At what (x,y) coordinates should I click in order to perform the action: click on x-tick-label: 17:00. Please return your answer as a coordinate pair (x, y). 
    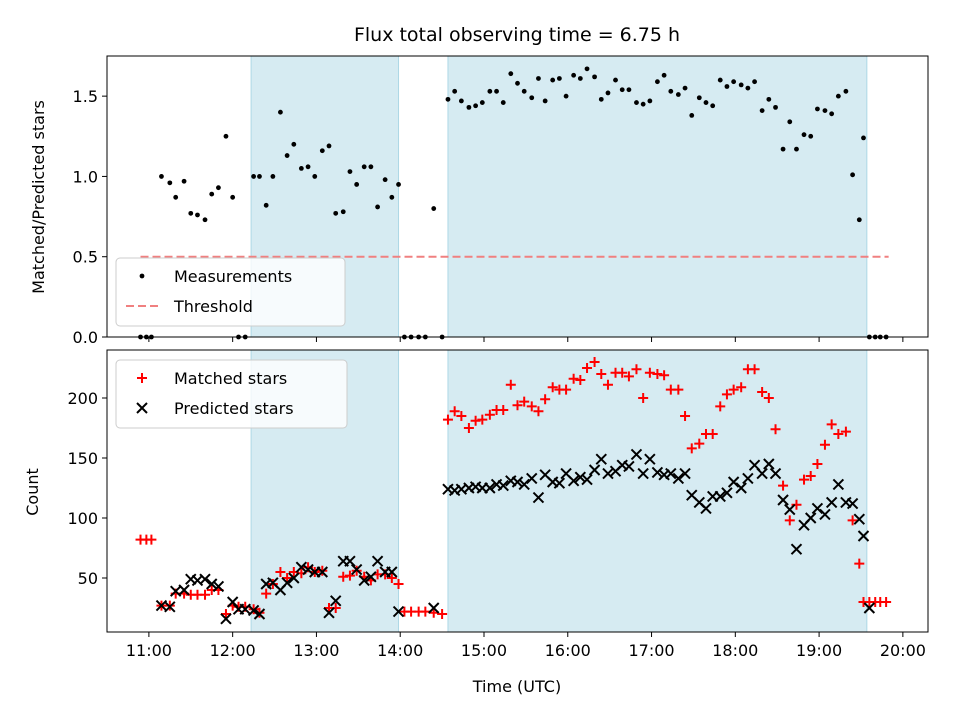
    Looking at the image, I should click on (651, 650).